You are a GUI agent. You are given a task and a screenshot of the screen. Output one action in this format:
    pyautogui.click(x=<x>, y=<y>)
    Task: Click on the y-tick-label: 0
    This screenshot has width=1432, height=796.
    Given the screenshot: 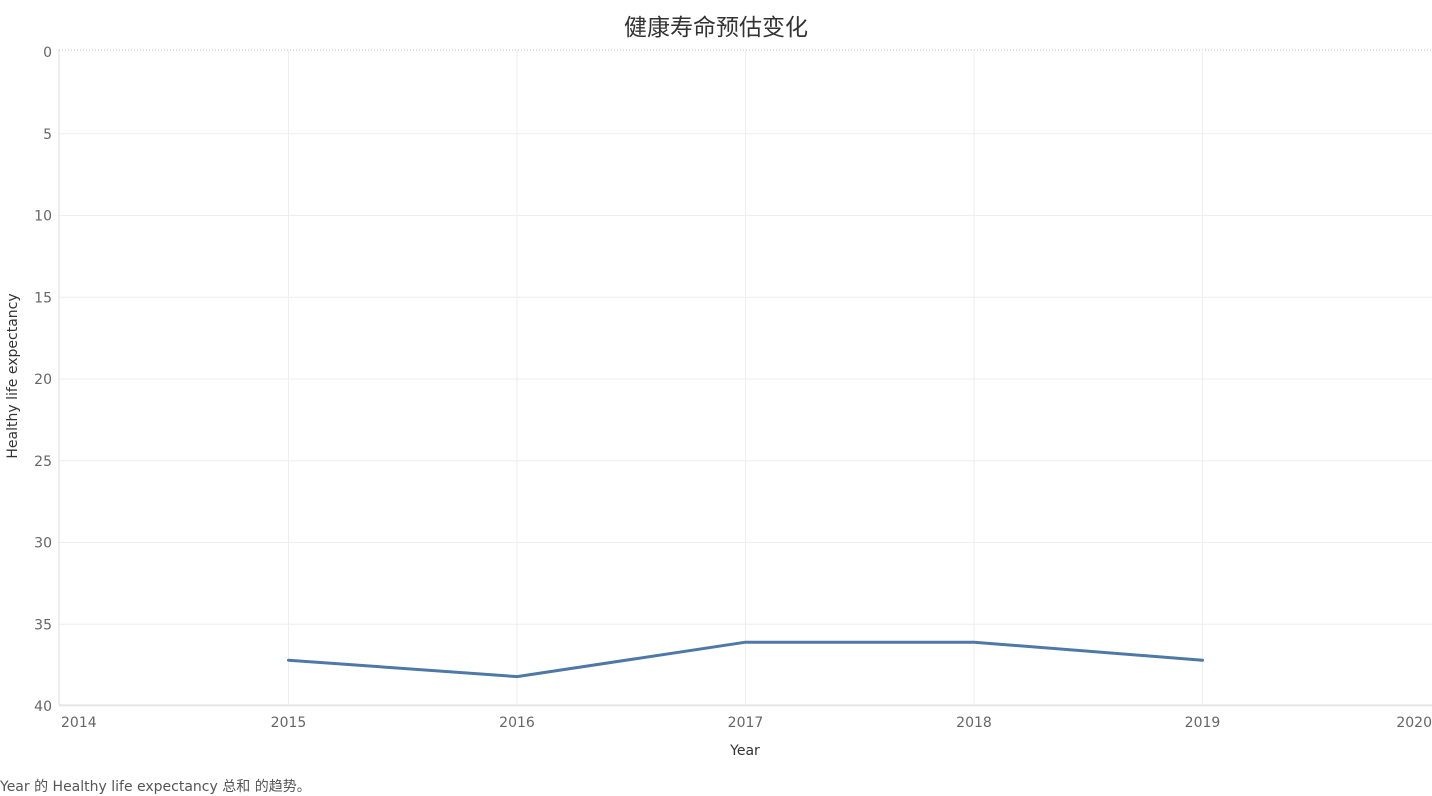 What is the action you would take?
    pyautogui.click(x=47, y=53)
    